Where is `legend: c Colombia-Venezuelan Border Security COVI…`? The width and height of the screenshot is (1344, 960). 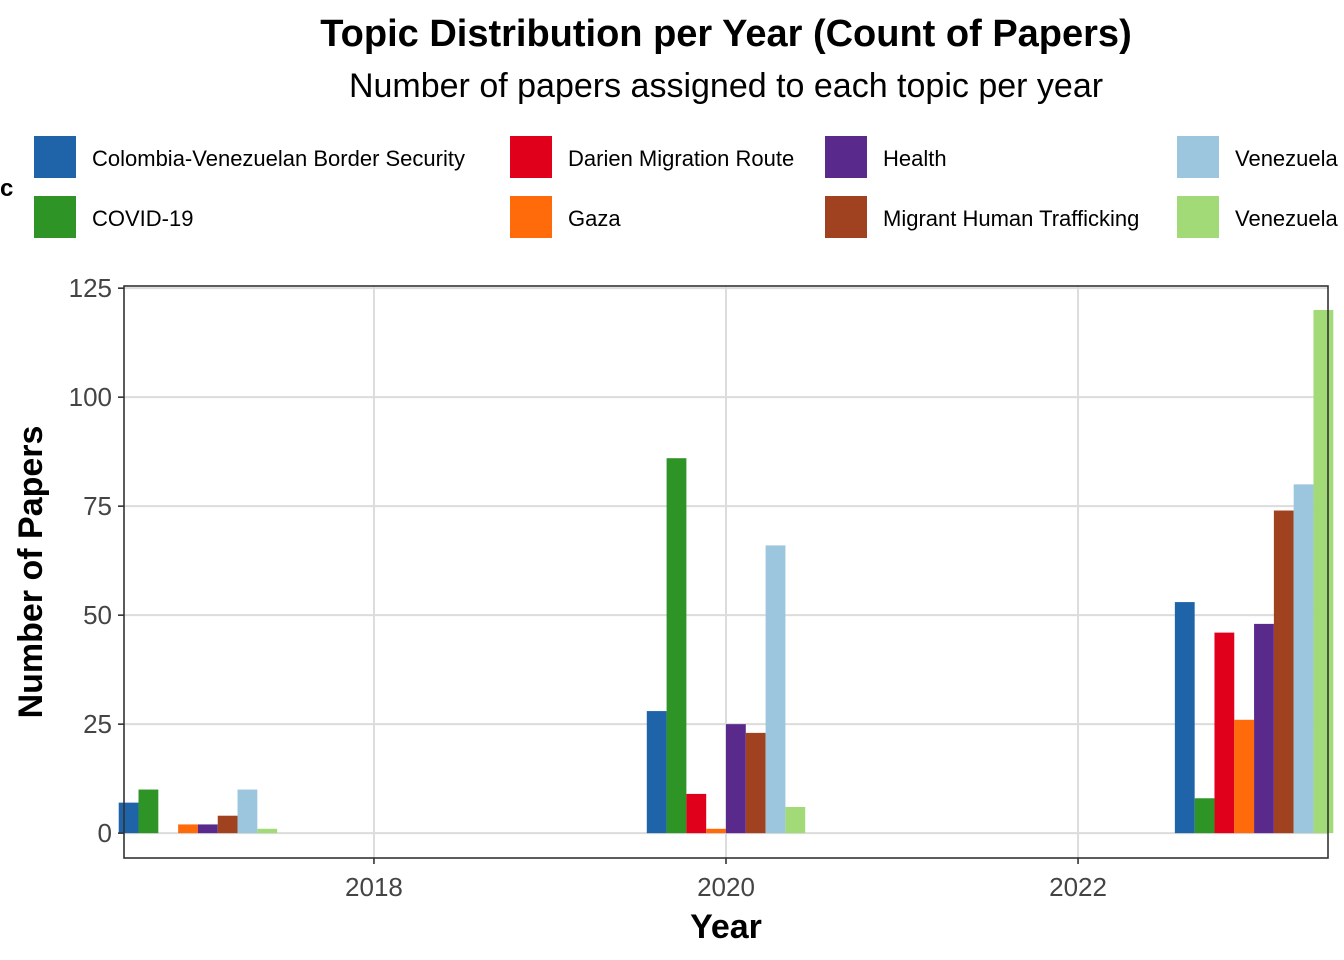
legend: c Colombia-Venezuelan Border Security COVI… is located at coordinates (669, 187).